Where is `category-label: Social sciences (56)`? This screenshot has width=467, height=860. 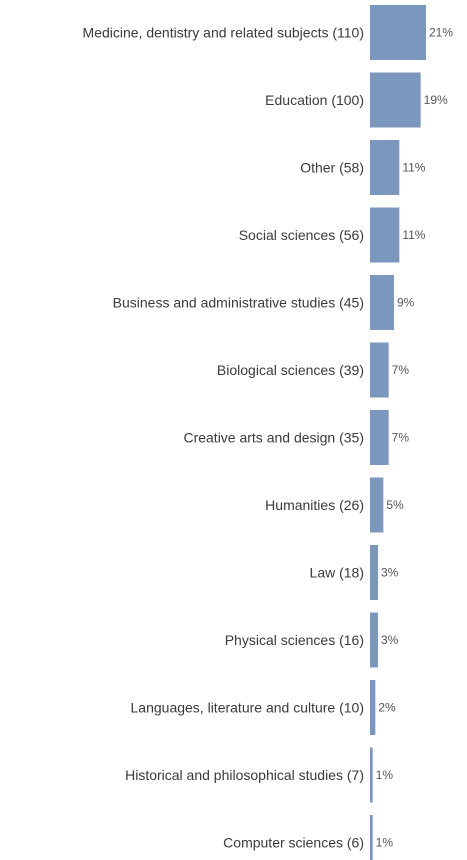 category-label: Social sciences (56) is located at coordinates (301, 235).